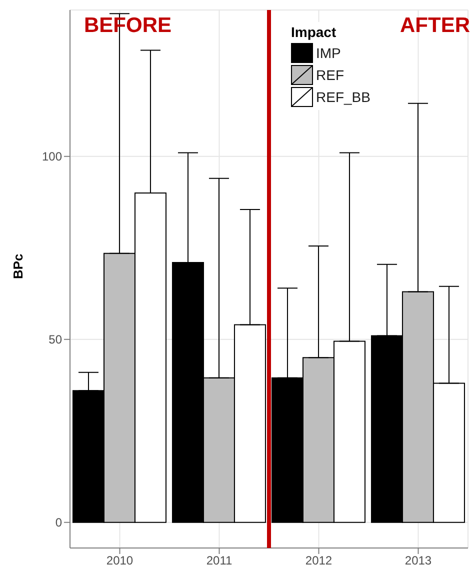  What do you see at coordinates (328, 53) in the screenshot?
I see `legend-label: IMP` at bounding box center [328, 53].